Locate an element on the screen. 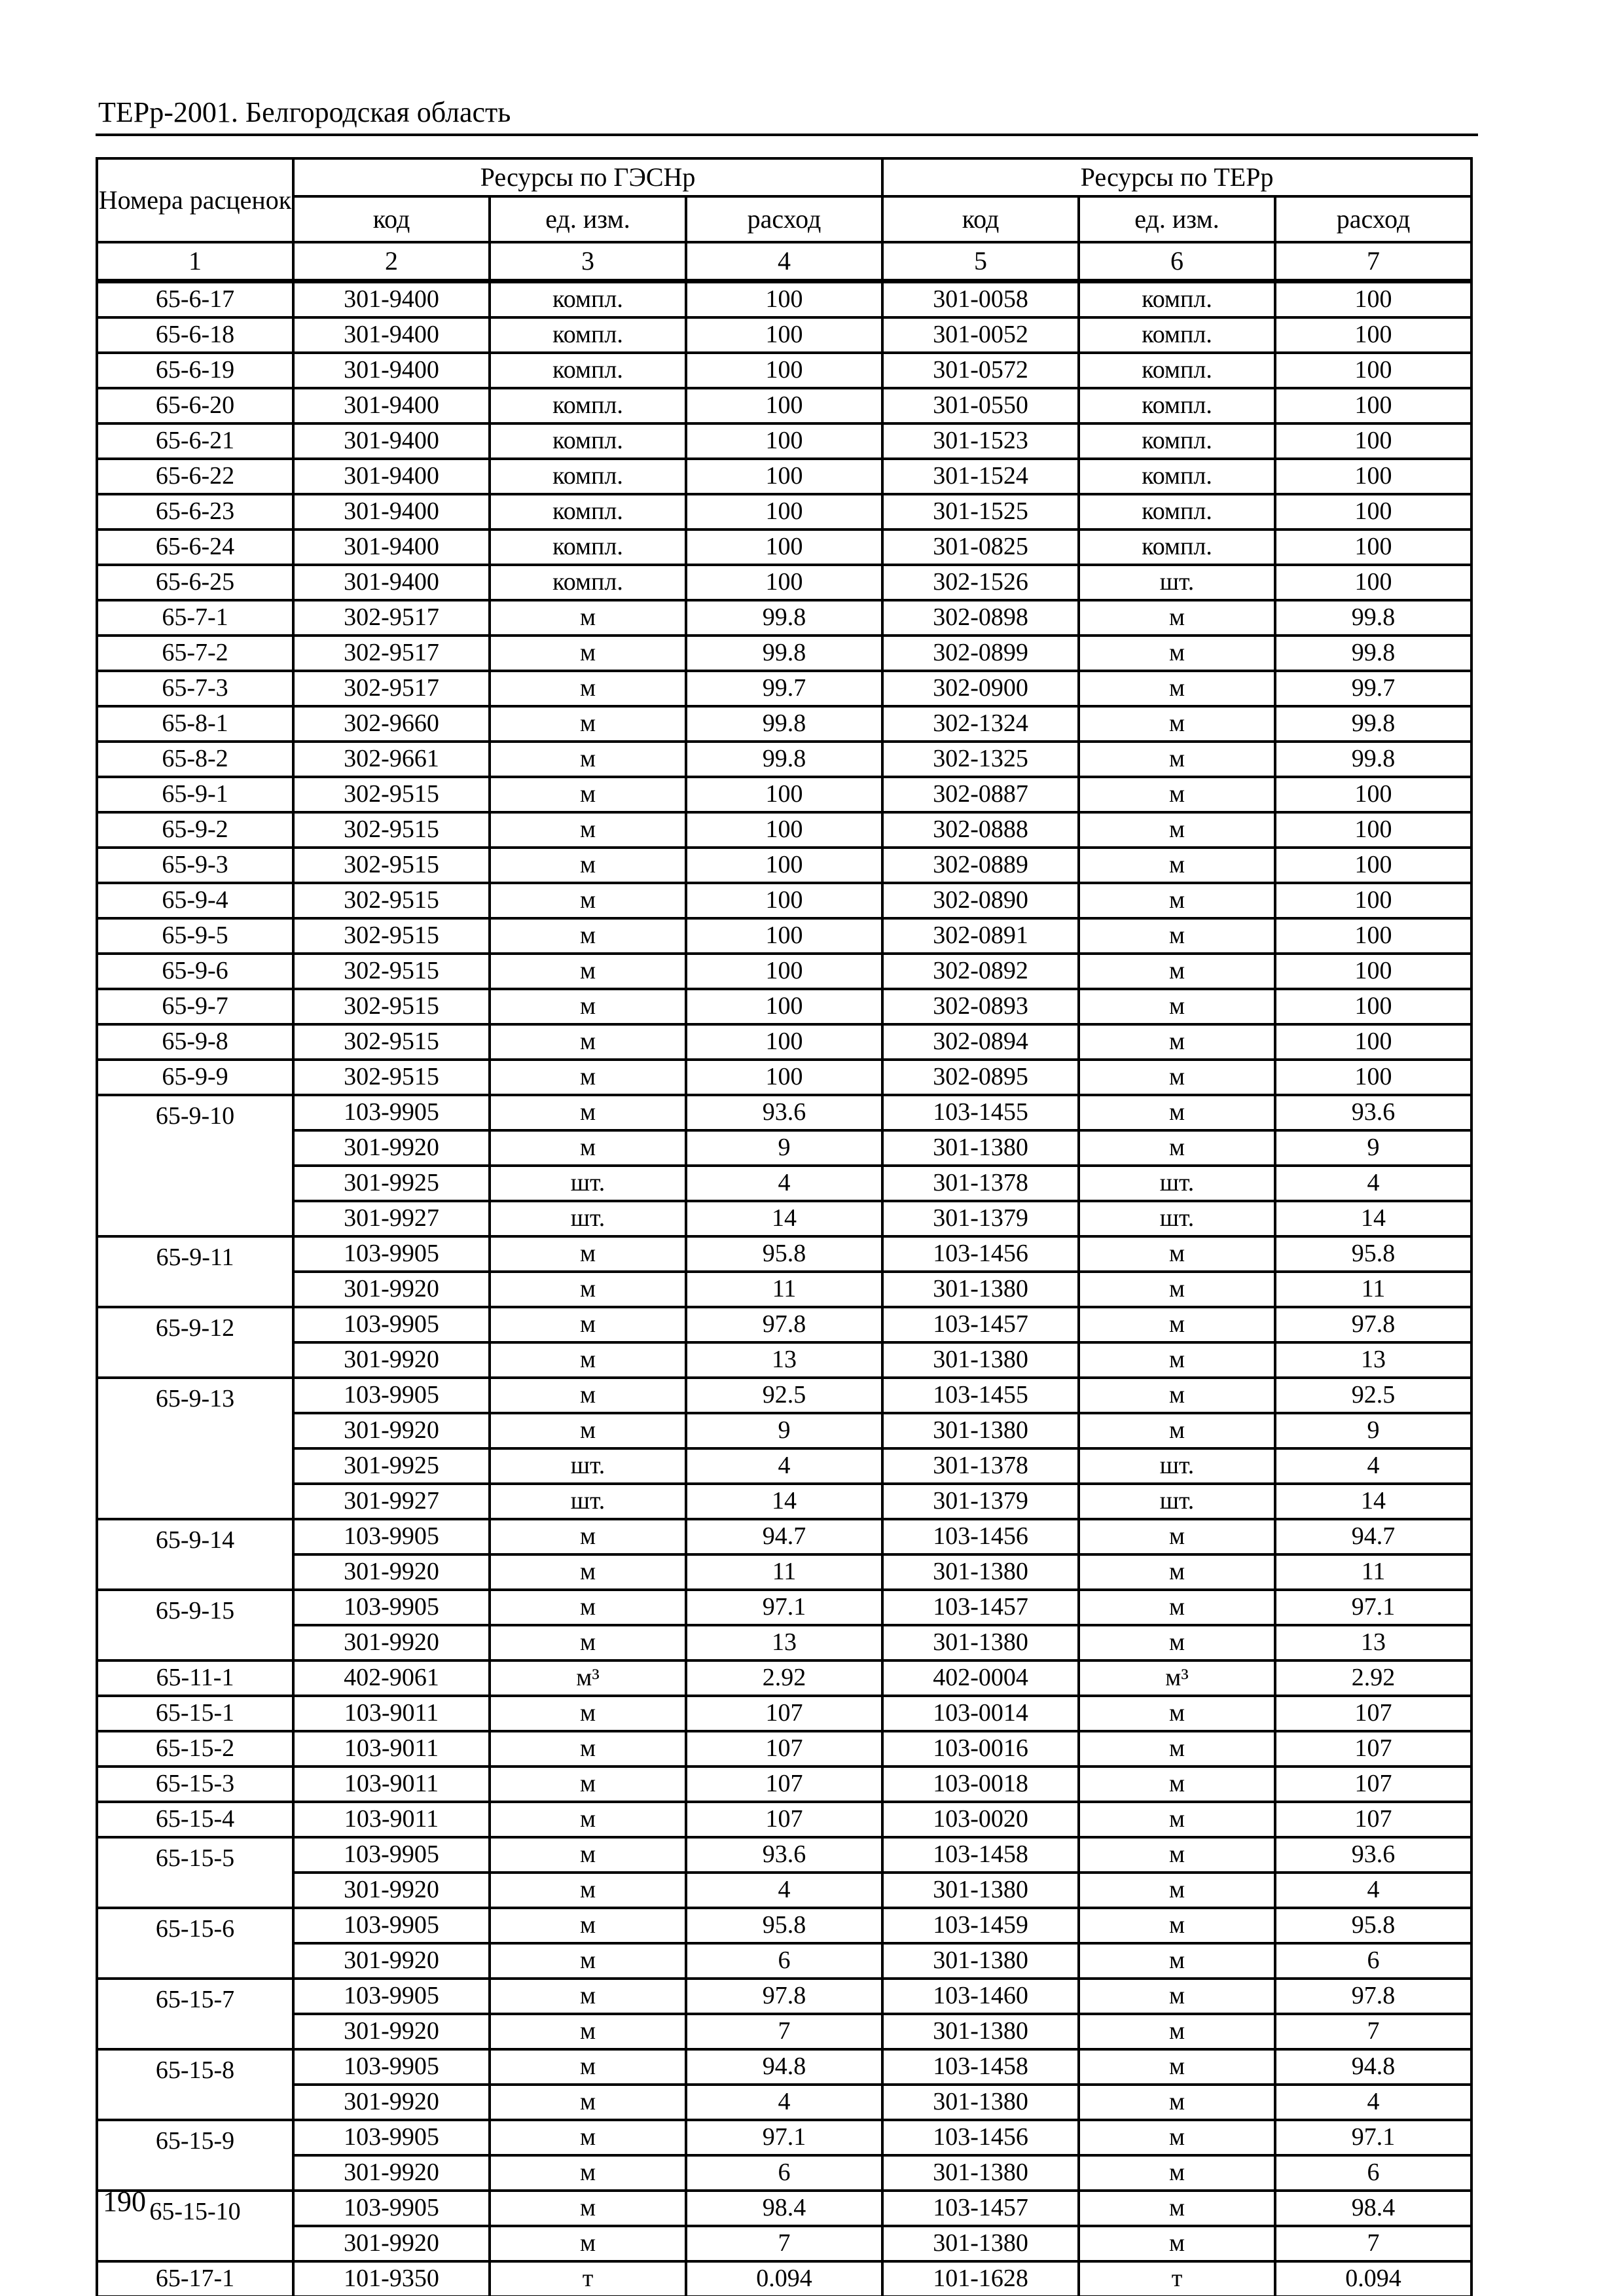 This screenshot has height=2296, width=1624. rate-number-cell: 65-9-6 is located at coordinates (195, 971).